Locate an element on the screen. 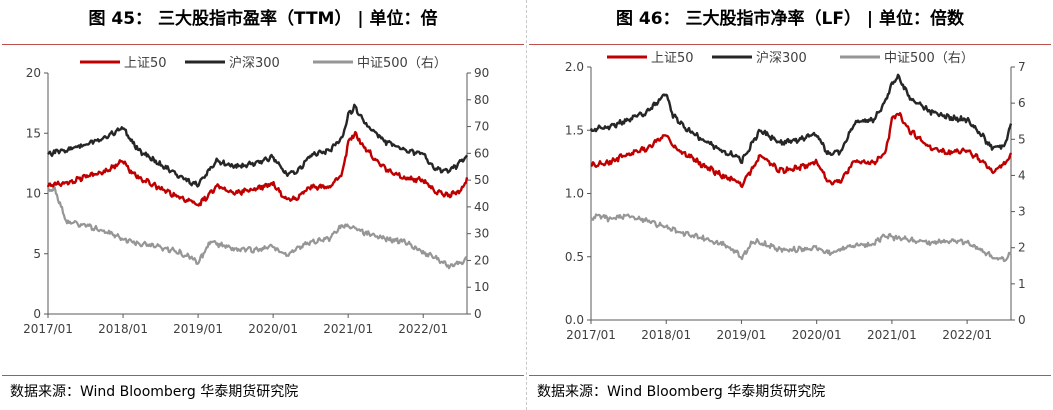  right-tick-label: 80 is located at coordinates (481, 100).